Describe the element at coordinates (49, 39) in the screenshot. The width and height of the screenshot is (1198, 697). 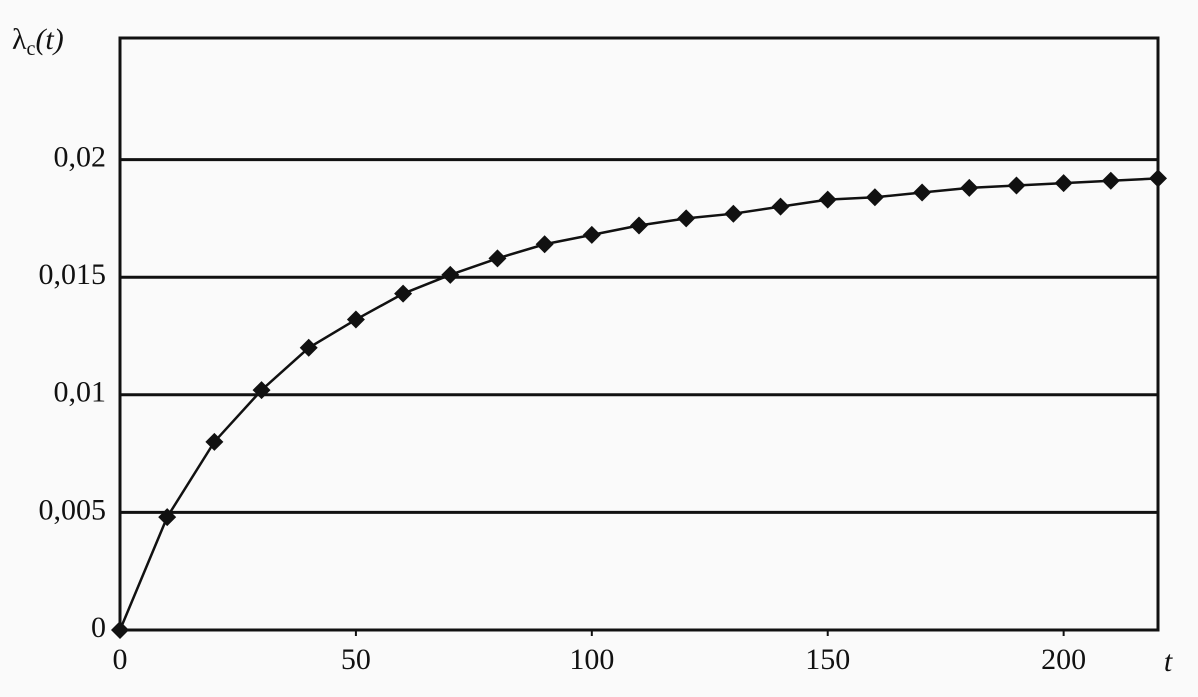
I see `y-label-arg: (t)` at that location.